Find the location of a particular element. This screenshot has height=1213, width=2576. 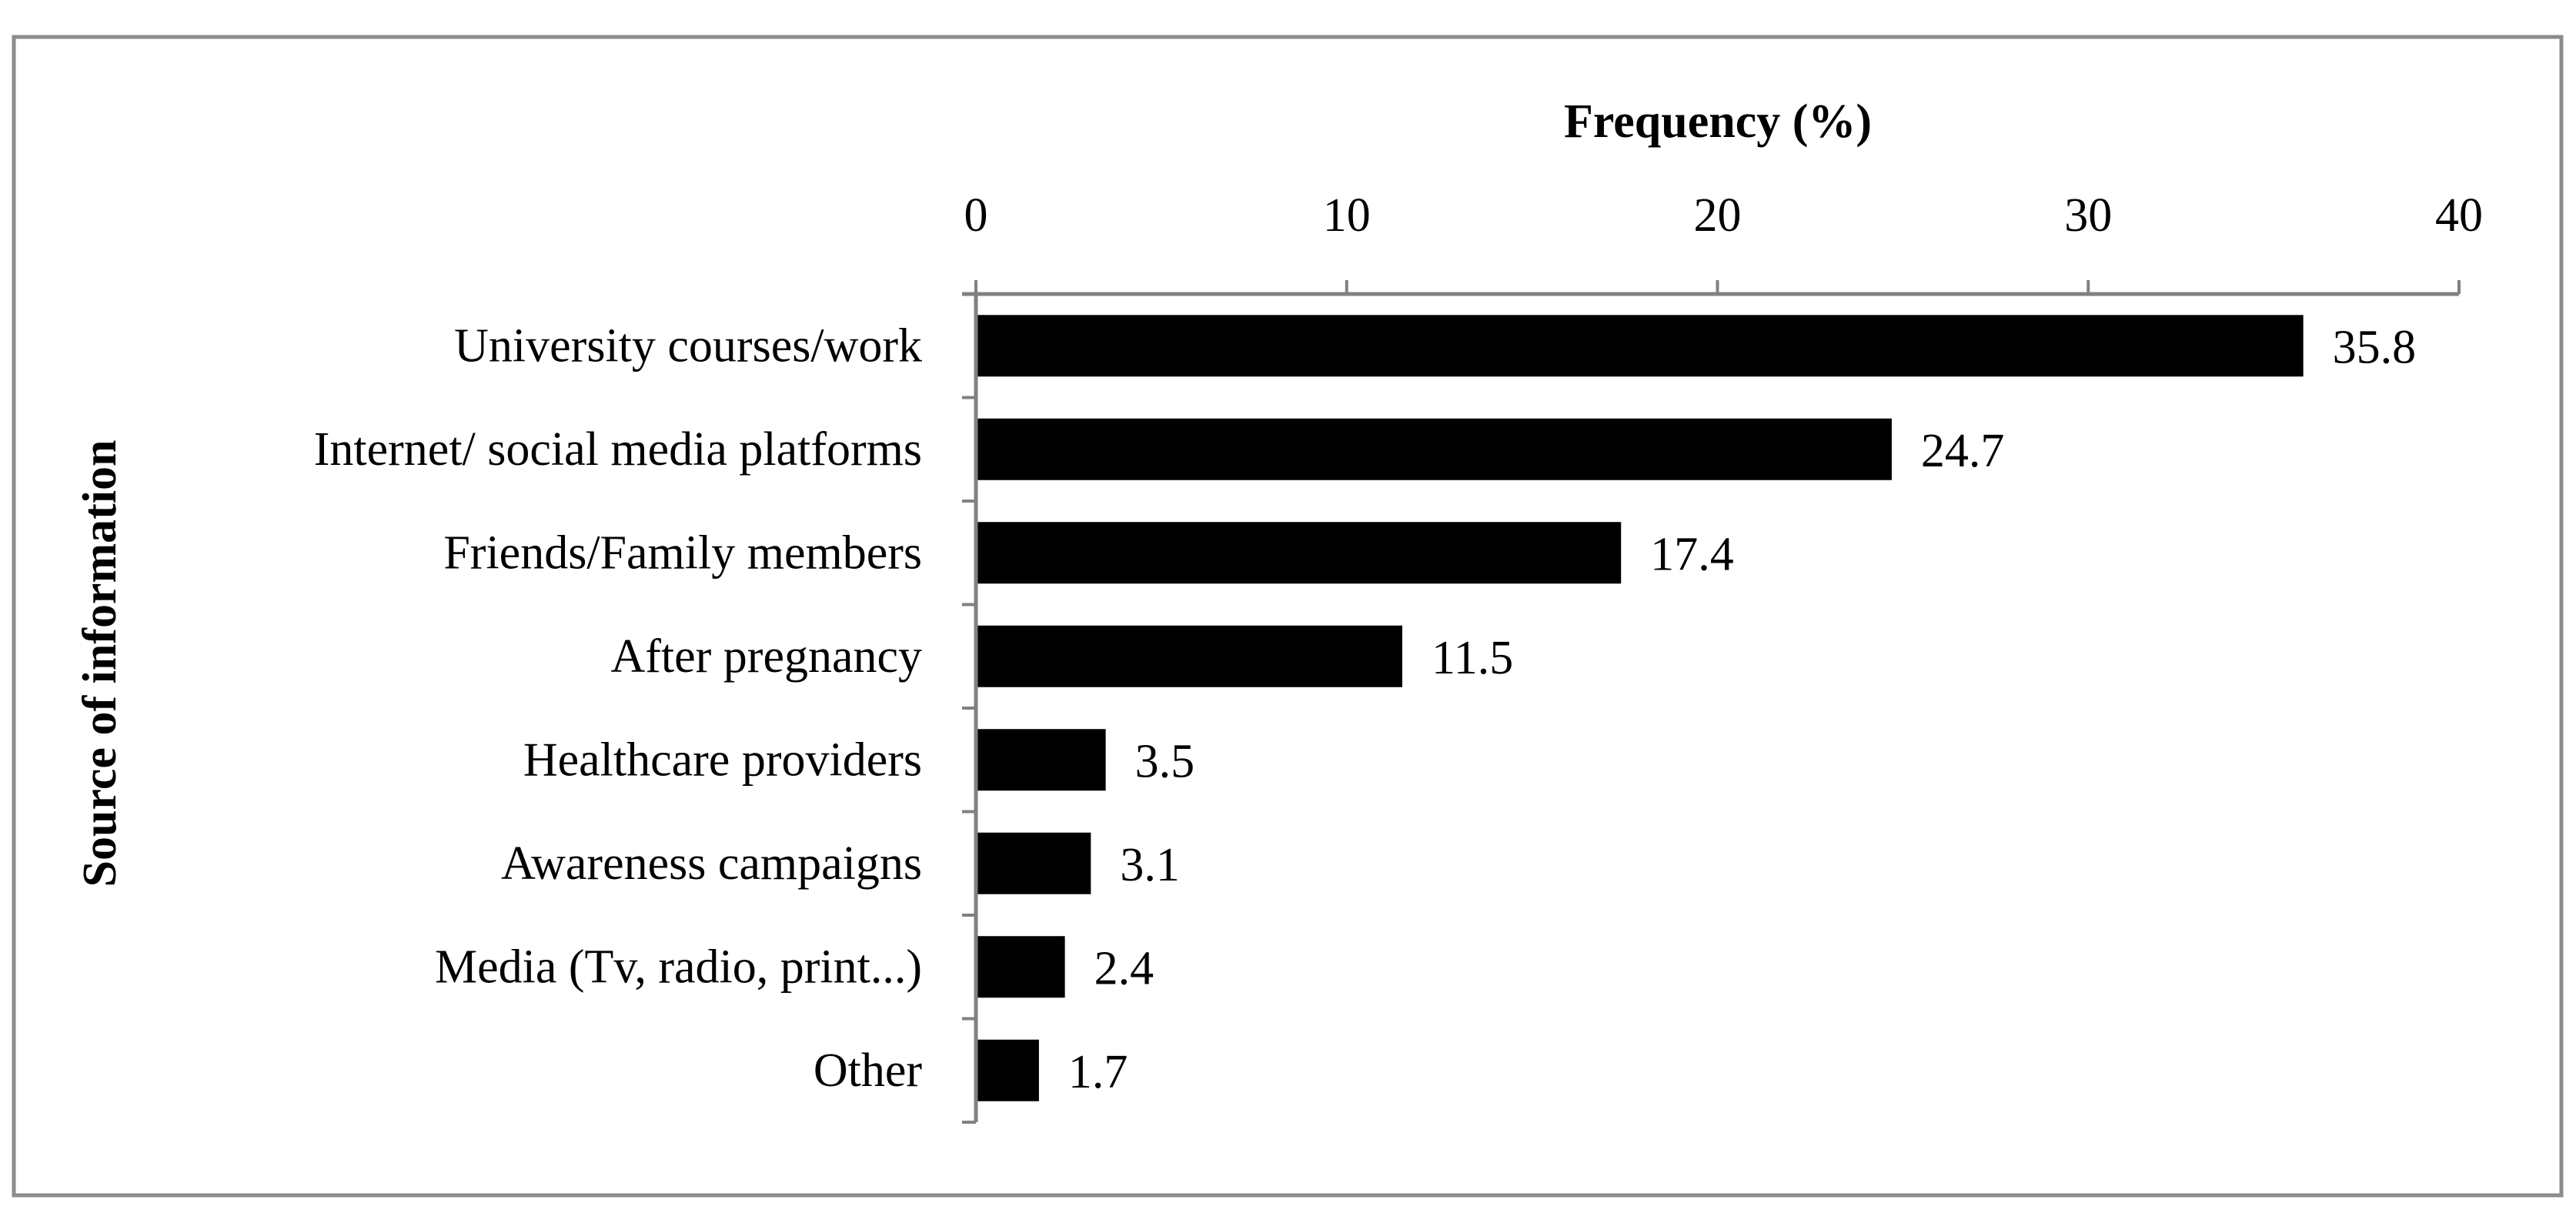

x-tick-label: 10 is located at coordinates (1347, 216).